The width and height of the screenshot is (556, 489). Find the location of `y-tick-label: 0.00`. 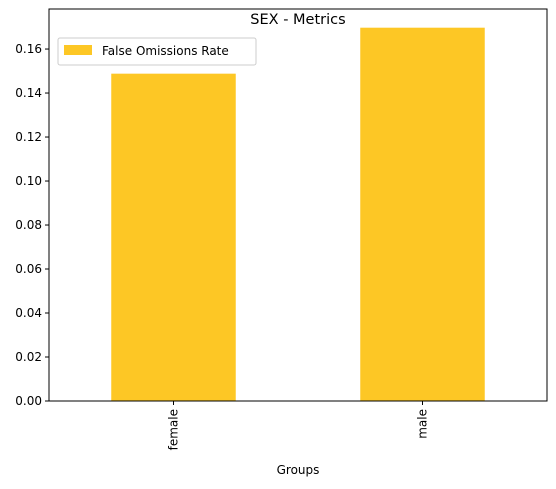

y-tick-label: 0.00 is located at coordinates (28, 401).